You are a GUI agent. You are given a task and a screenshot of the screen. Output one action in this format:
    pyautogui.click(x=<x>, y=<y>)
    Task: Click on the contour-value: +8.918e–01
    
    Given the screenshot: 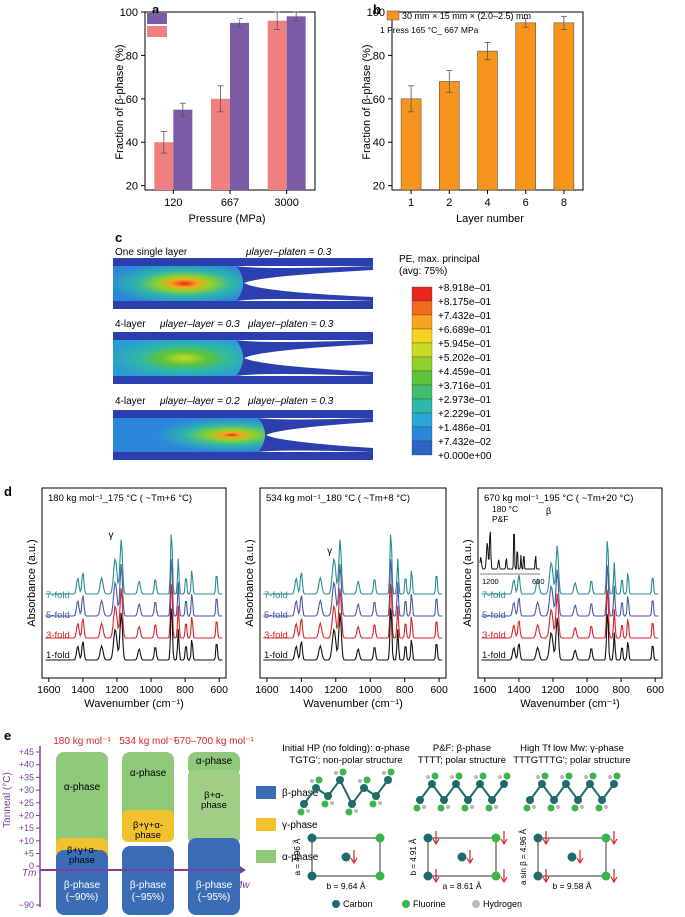 What is the action you would take?
    pyautogui.click(x=465, y=288)
    